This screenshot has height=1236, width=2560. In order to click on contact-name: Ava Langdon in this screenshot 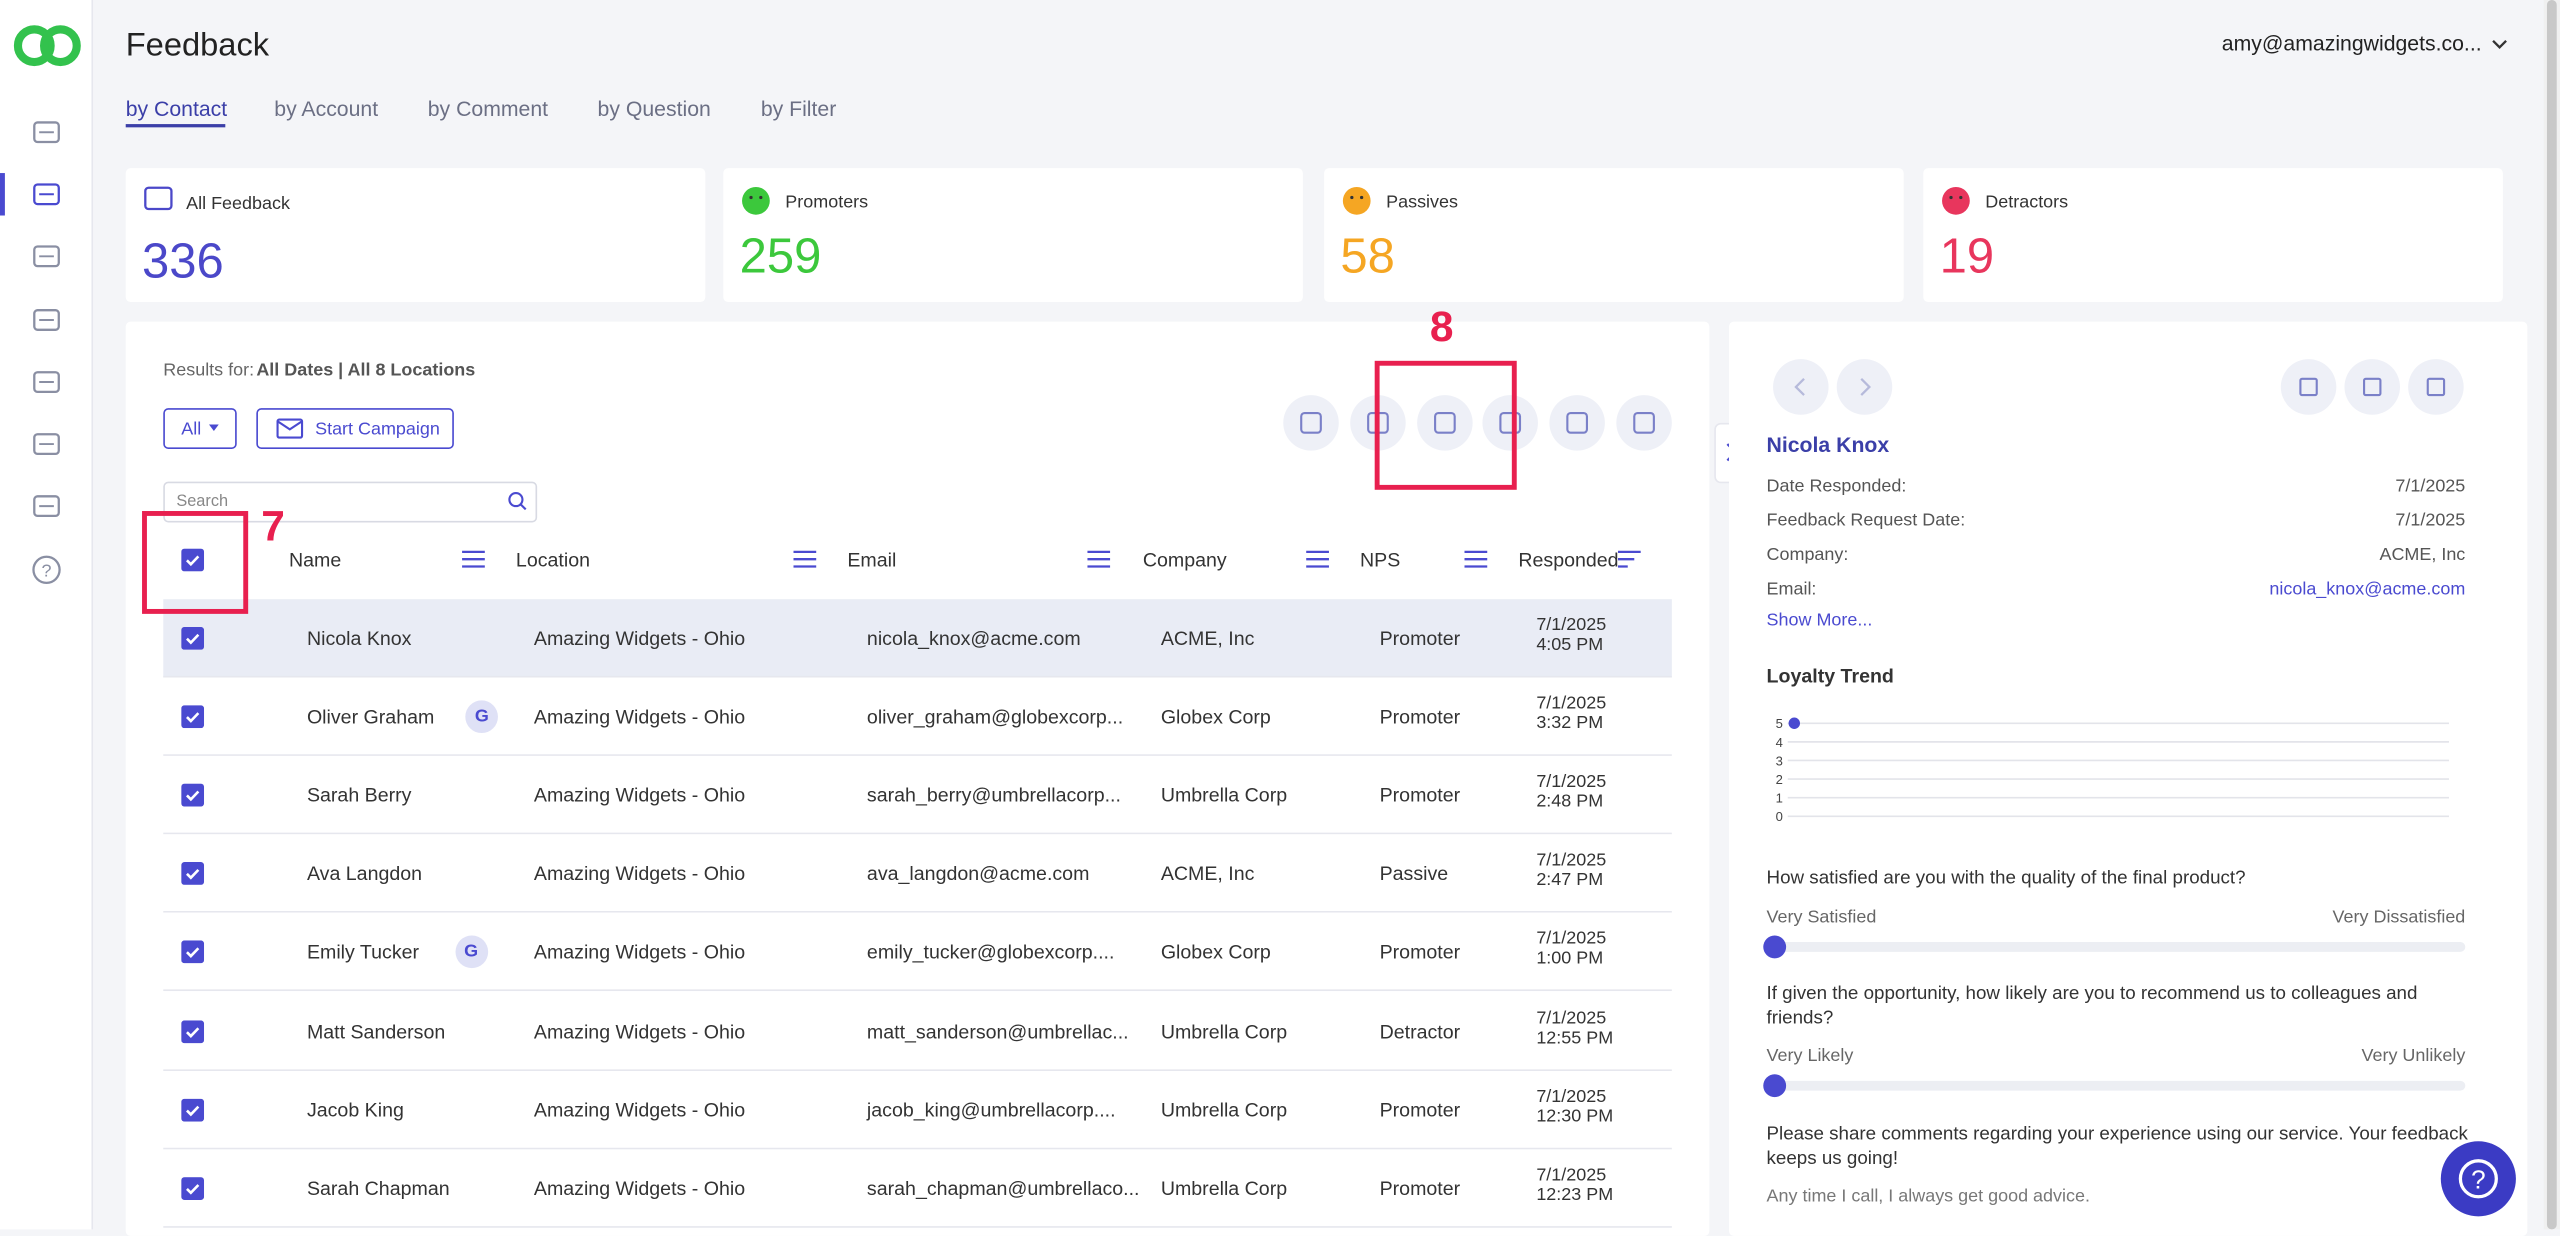, I will do `click(364, 874)`.